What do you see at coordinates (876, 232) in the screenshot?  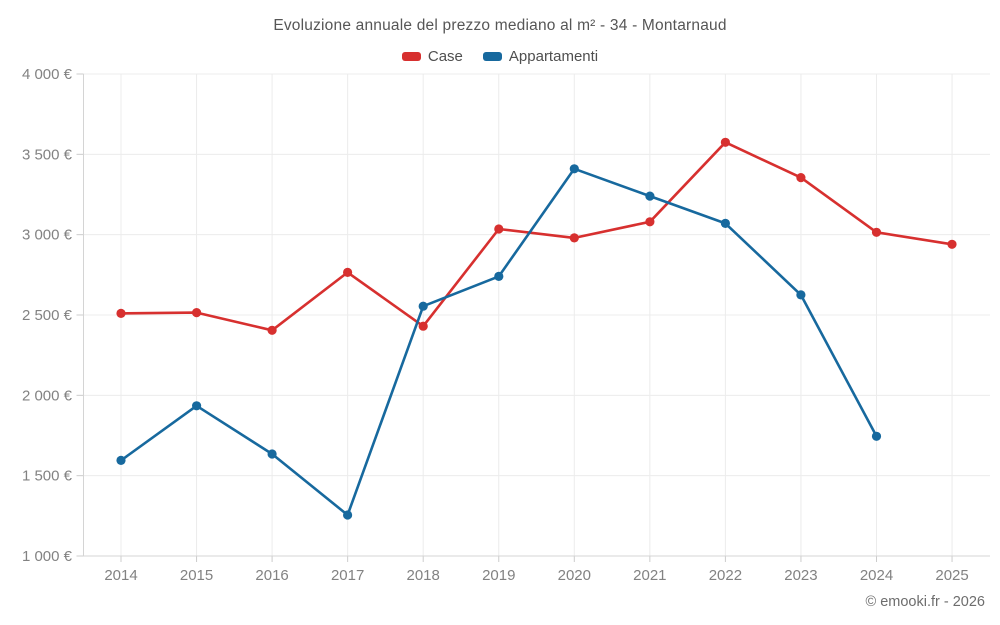 I see `point-case-2024` at bounding box center [876, 232].